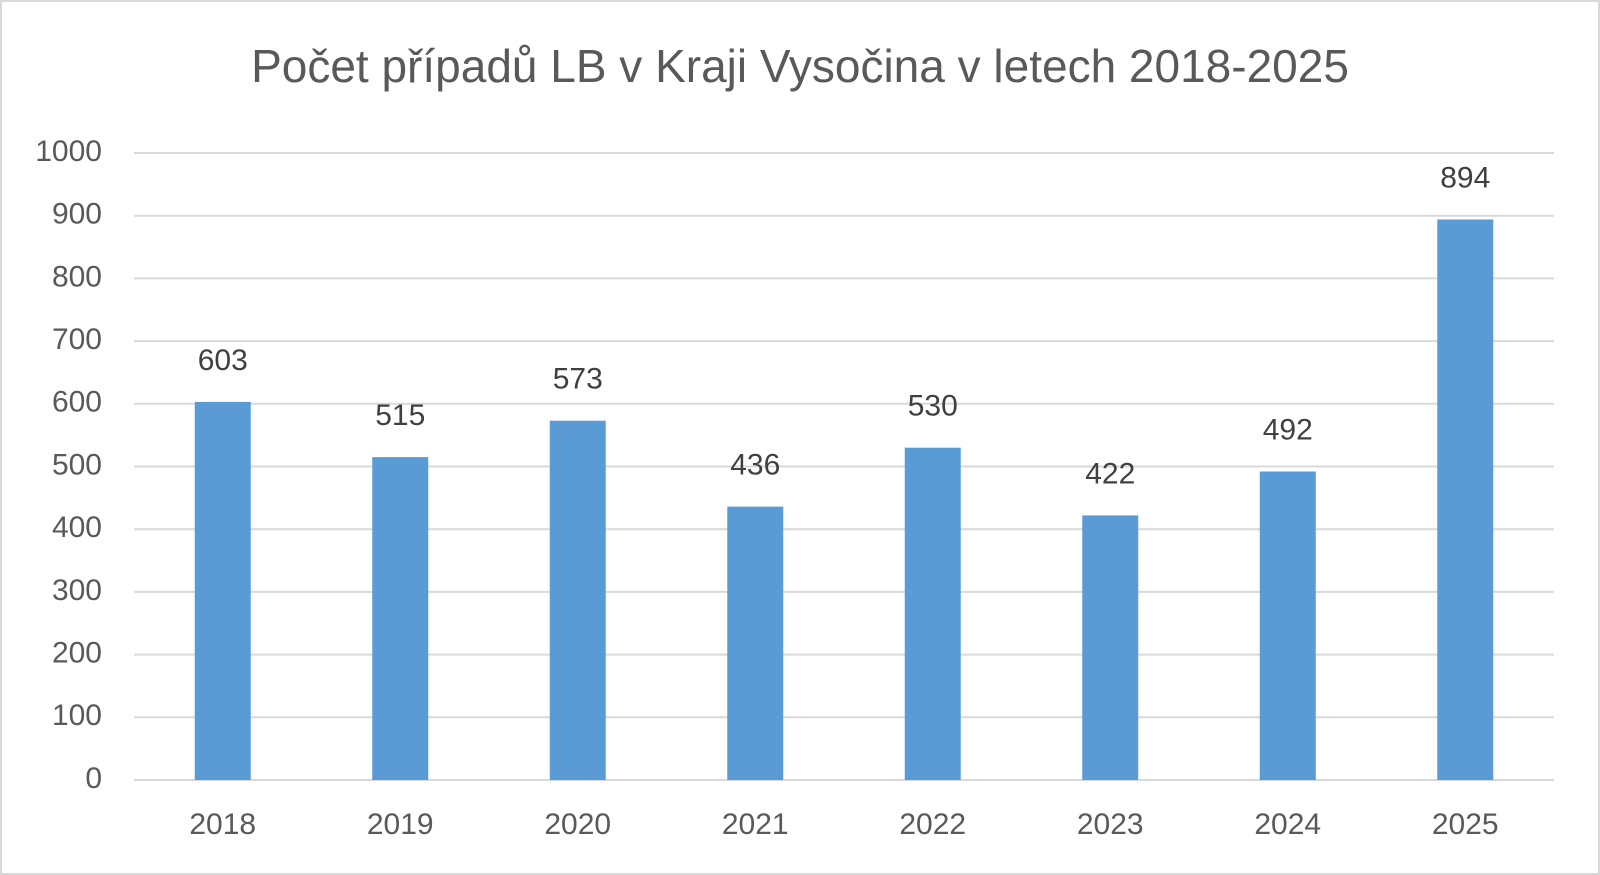 The width and height of the screenshot is (1600, 875). I want to click on x-tick-label: 2025, so click(1465, 824).